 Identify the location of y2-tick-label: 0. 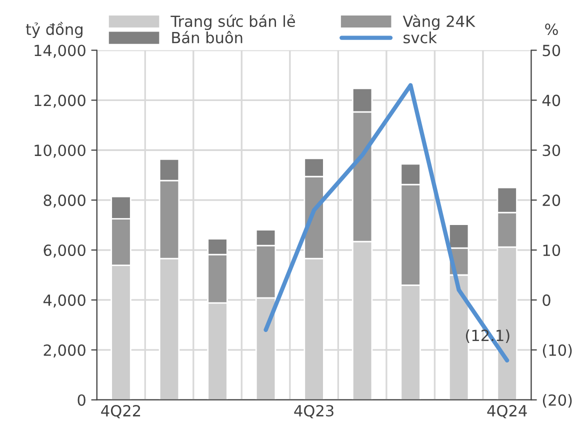
(546, 300).